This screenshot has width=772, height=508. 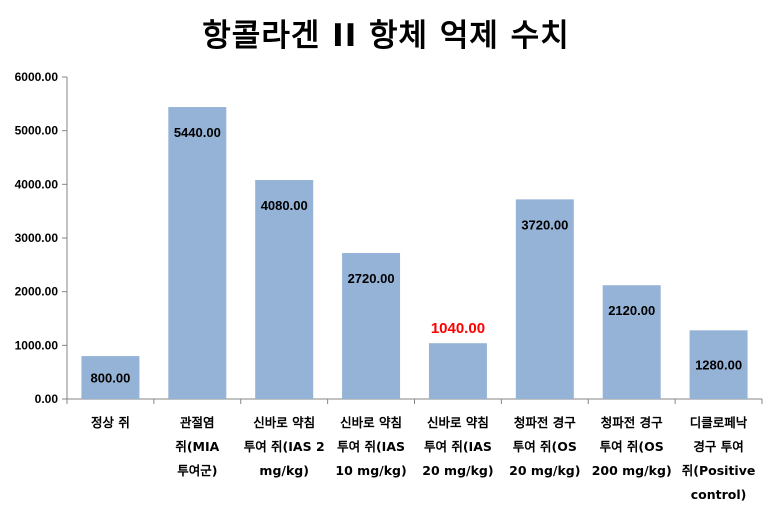 I want to click on x-tick-label: 디클로페낙, so click(x=719, y=422).